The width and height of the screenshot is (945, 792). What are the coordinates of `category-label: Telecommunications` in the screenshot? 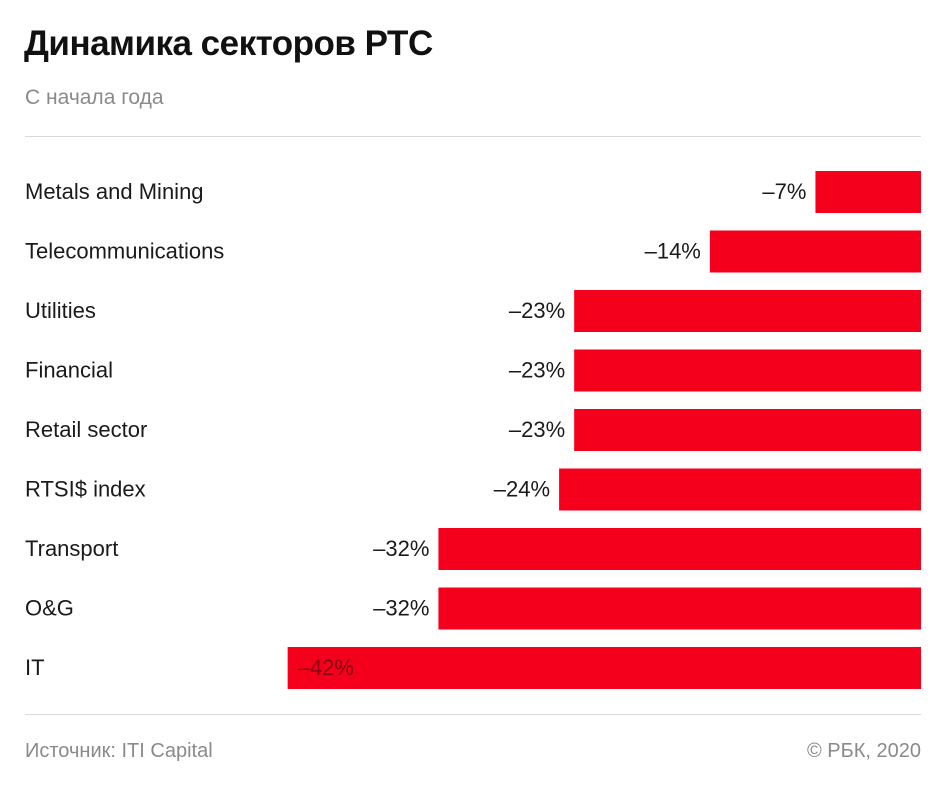 It's located at (124, 251).